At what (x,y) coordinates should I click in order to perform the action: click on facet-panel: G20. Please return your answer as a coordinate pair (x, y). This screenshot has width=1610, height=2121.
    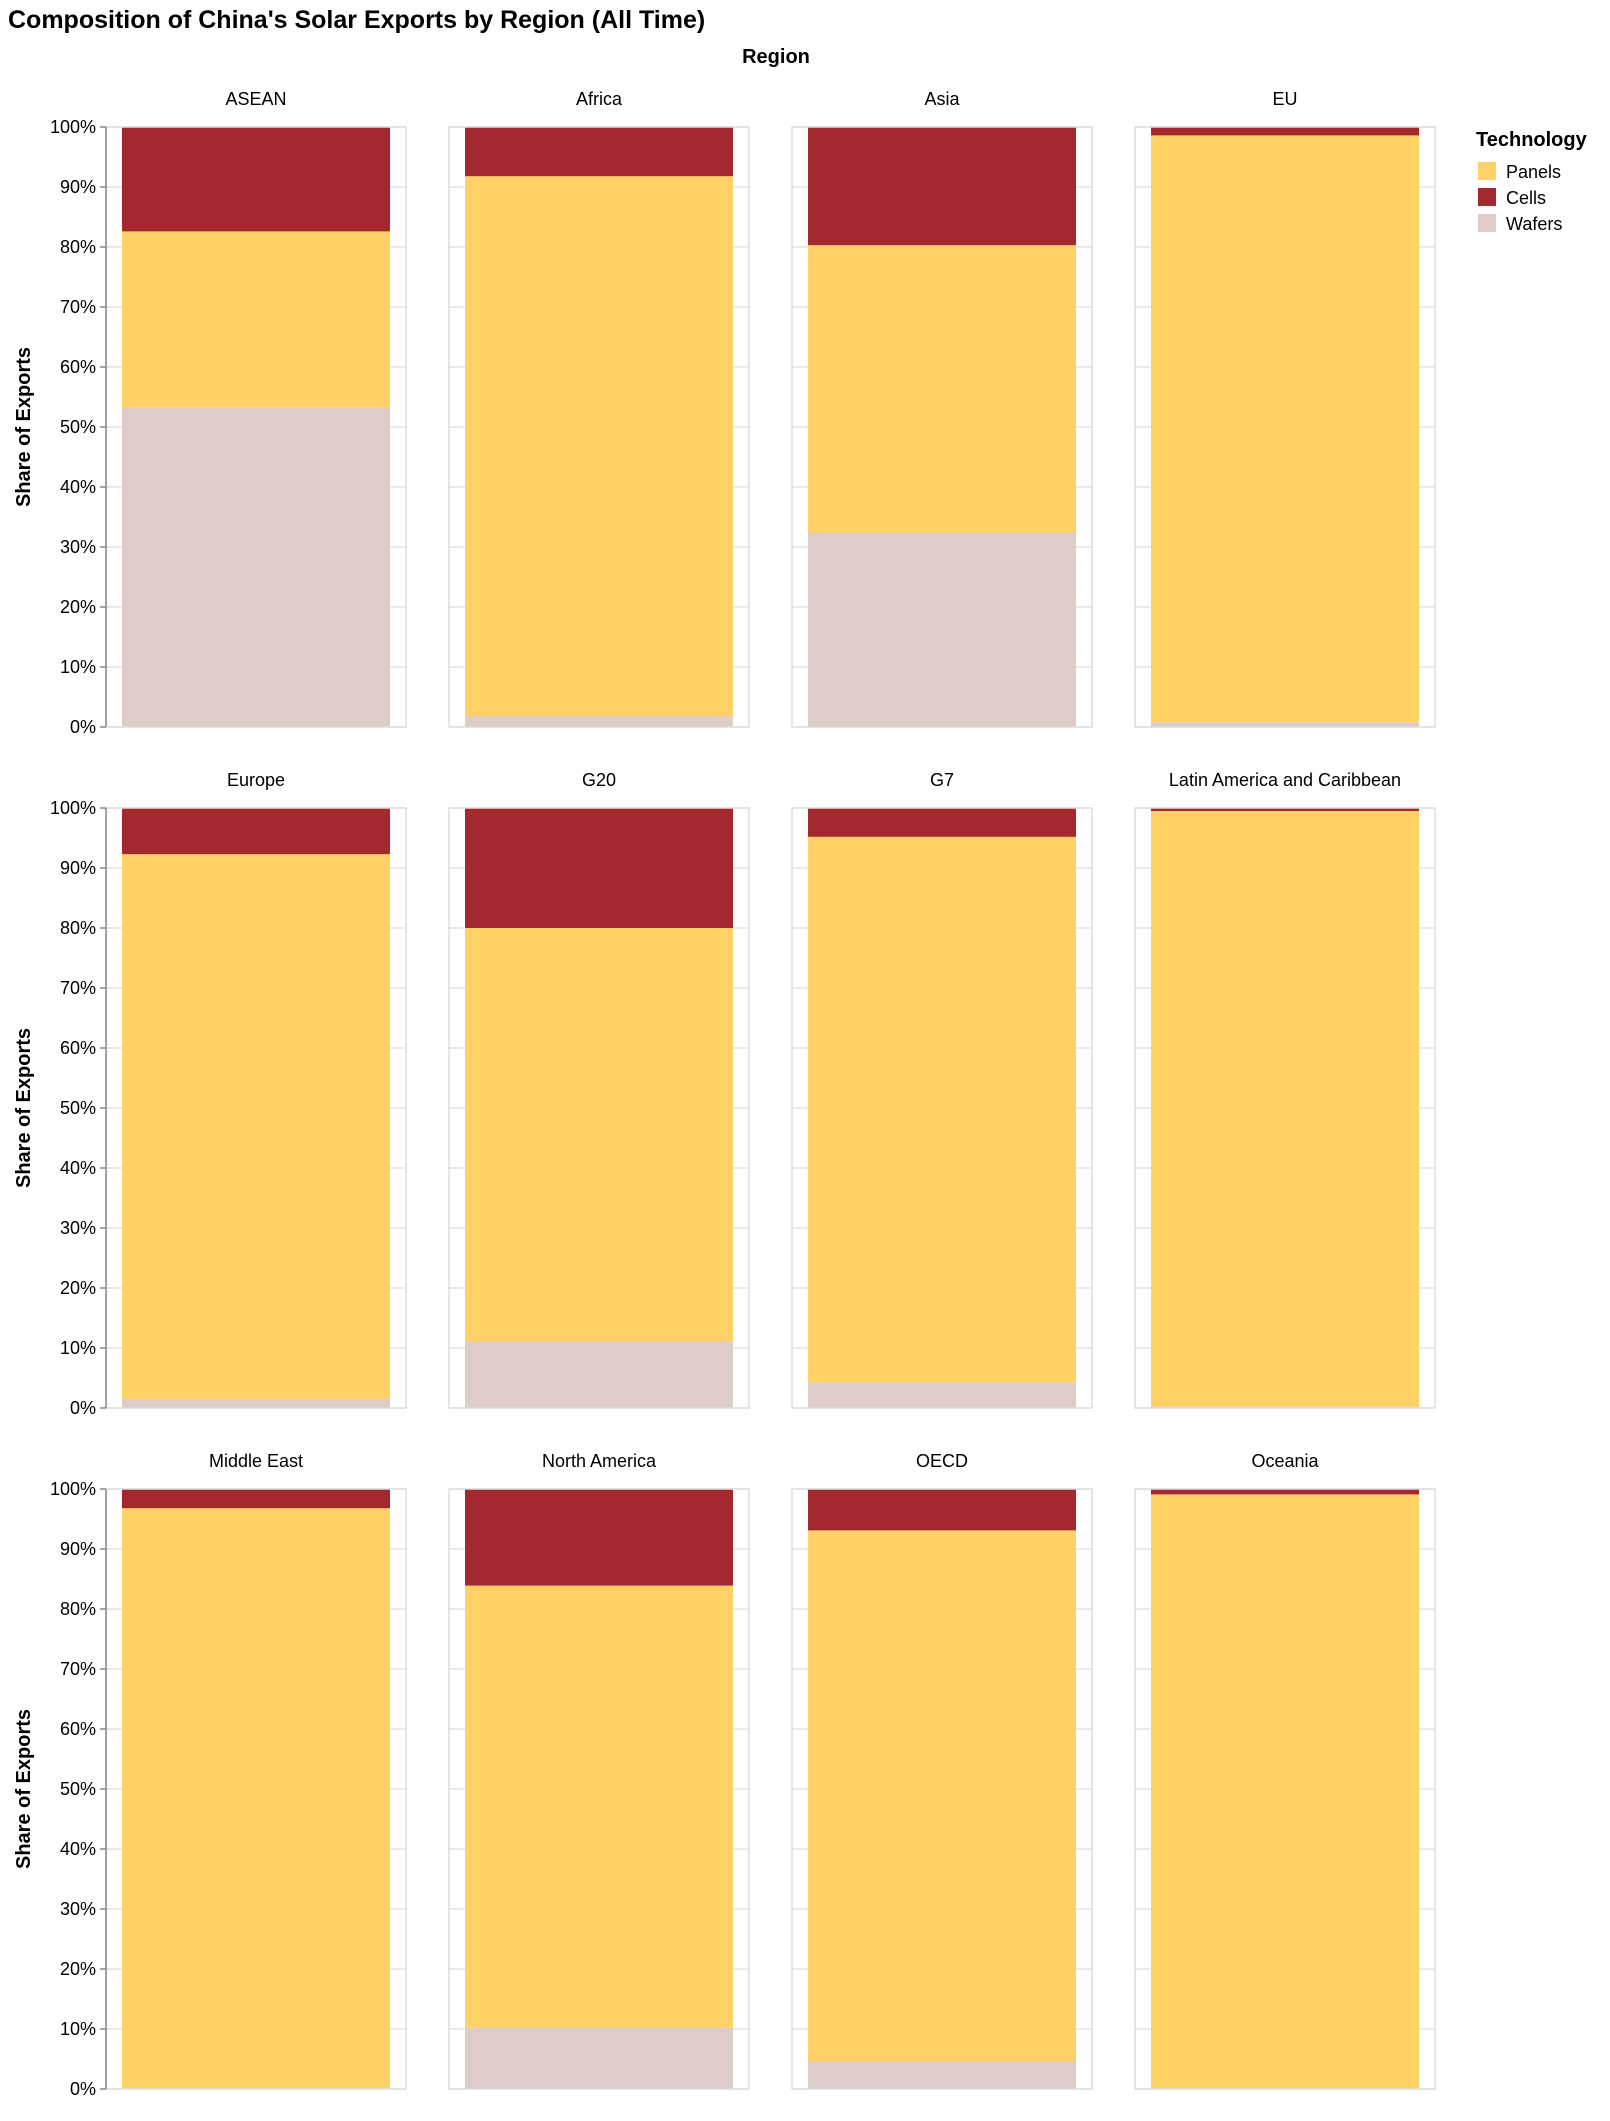
    Looking at the image, I should click on (599, 1089).